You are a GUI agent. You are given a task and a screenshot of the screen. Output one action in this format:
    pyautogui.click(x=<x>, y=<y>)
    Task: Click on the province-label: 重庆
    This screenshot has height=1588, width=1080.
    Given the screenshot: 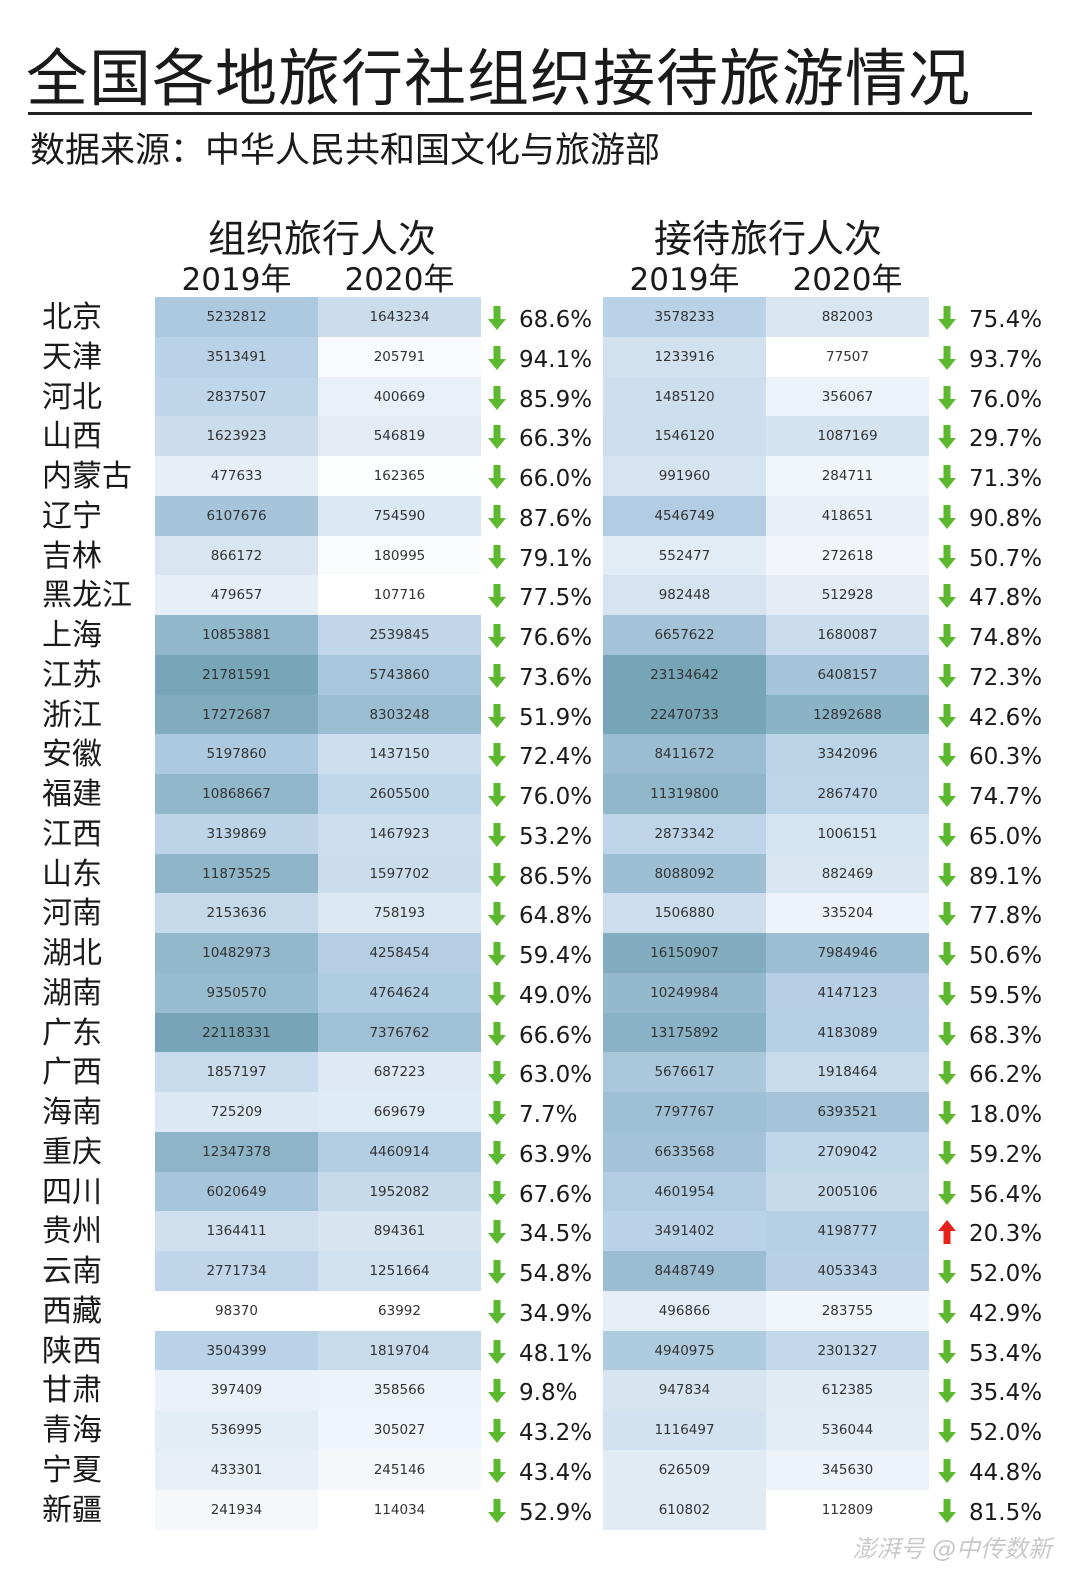 What is the action you would take?
    pyautogui.click(x=72, y=1152)
    